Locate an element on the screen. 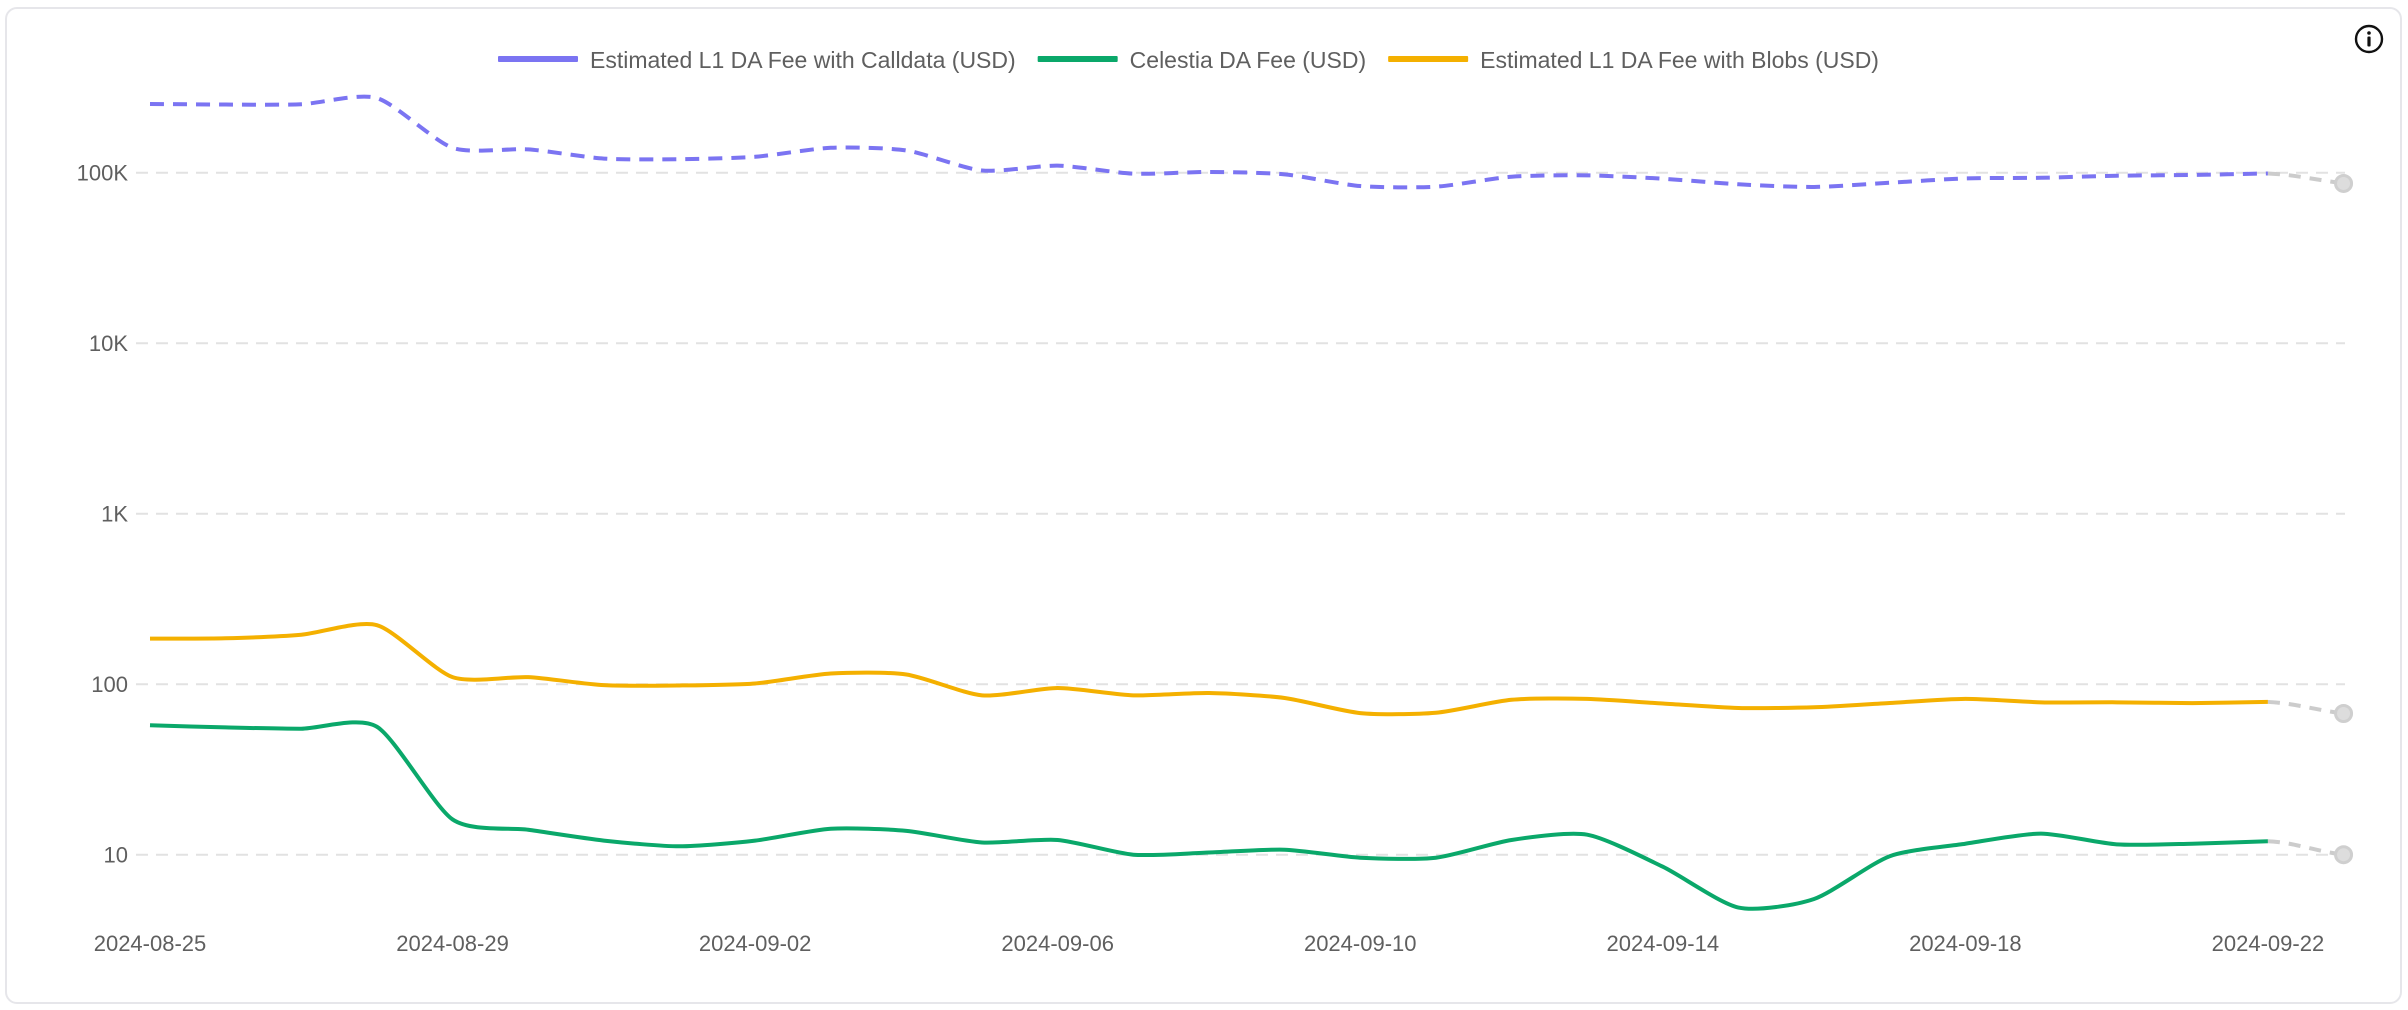  x-tick-label: 2024-09-06 is located at coordinates (1057, 943).